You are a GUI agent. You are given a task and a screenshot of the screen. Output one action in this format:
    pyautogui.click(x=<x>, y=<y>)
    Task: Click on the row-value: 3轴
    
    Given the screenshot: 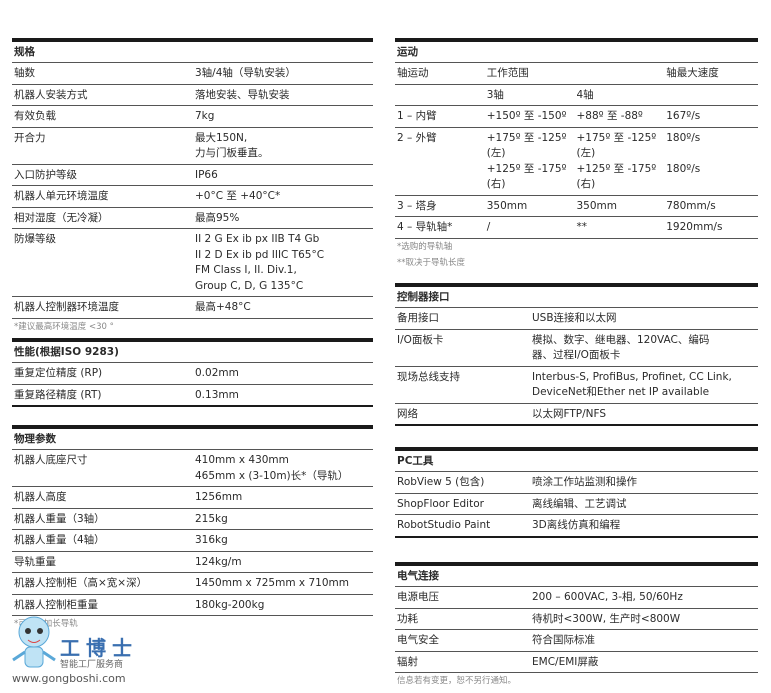 What is the action you would take?
    pyautogui.click(x=495, y=94)
    